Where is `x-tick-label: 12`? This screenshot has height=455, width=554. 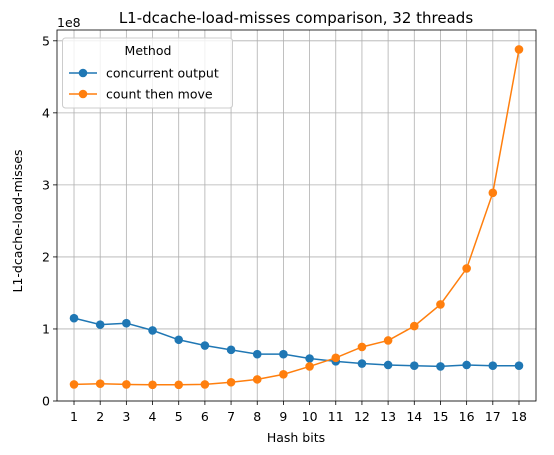
x-tick-label: 12 is located at coordinates (362, 416).